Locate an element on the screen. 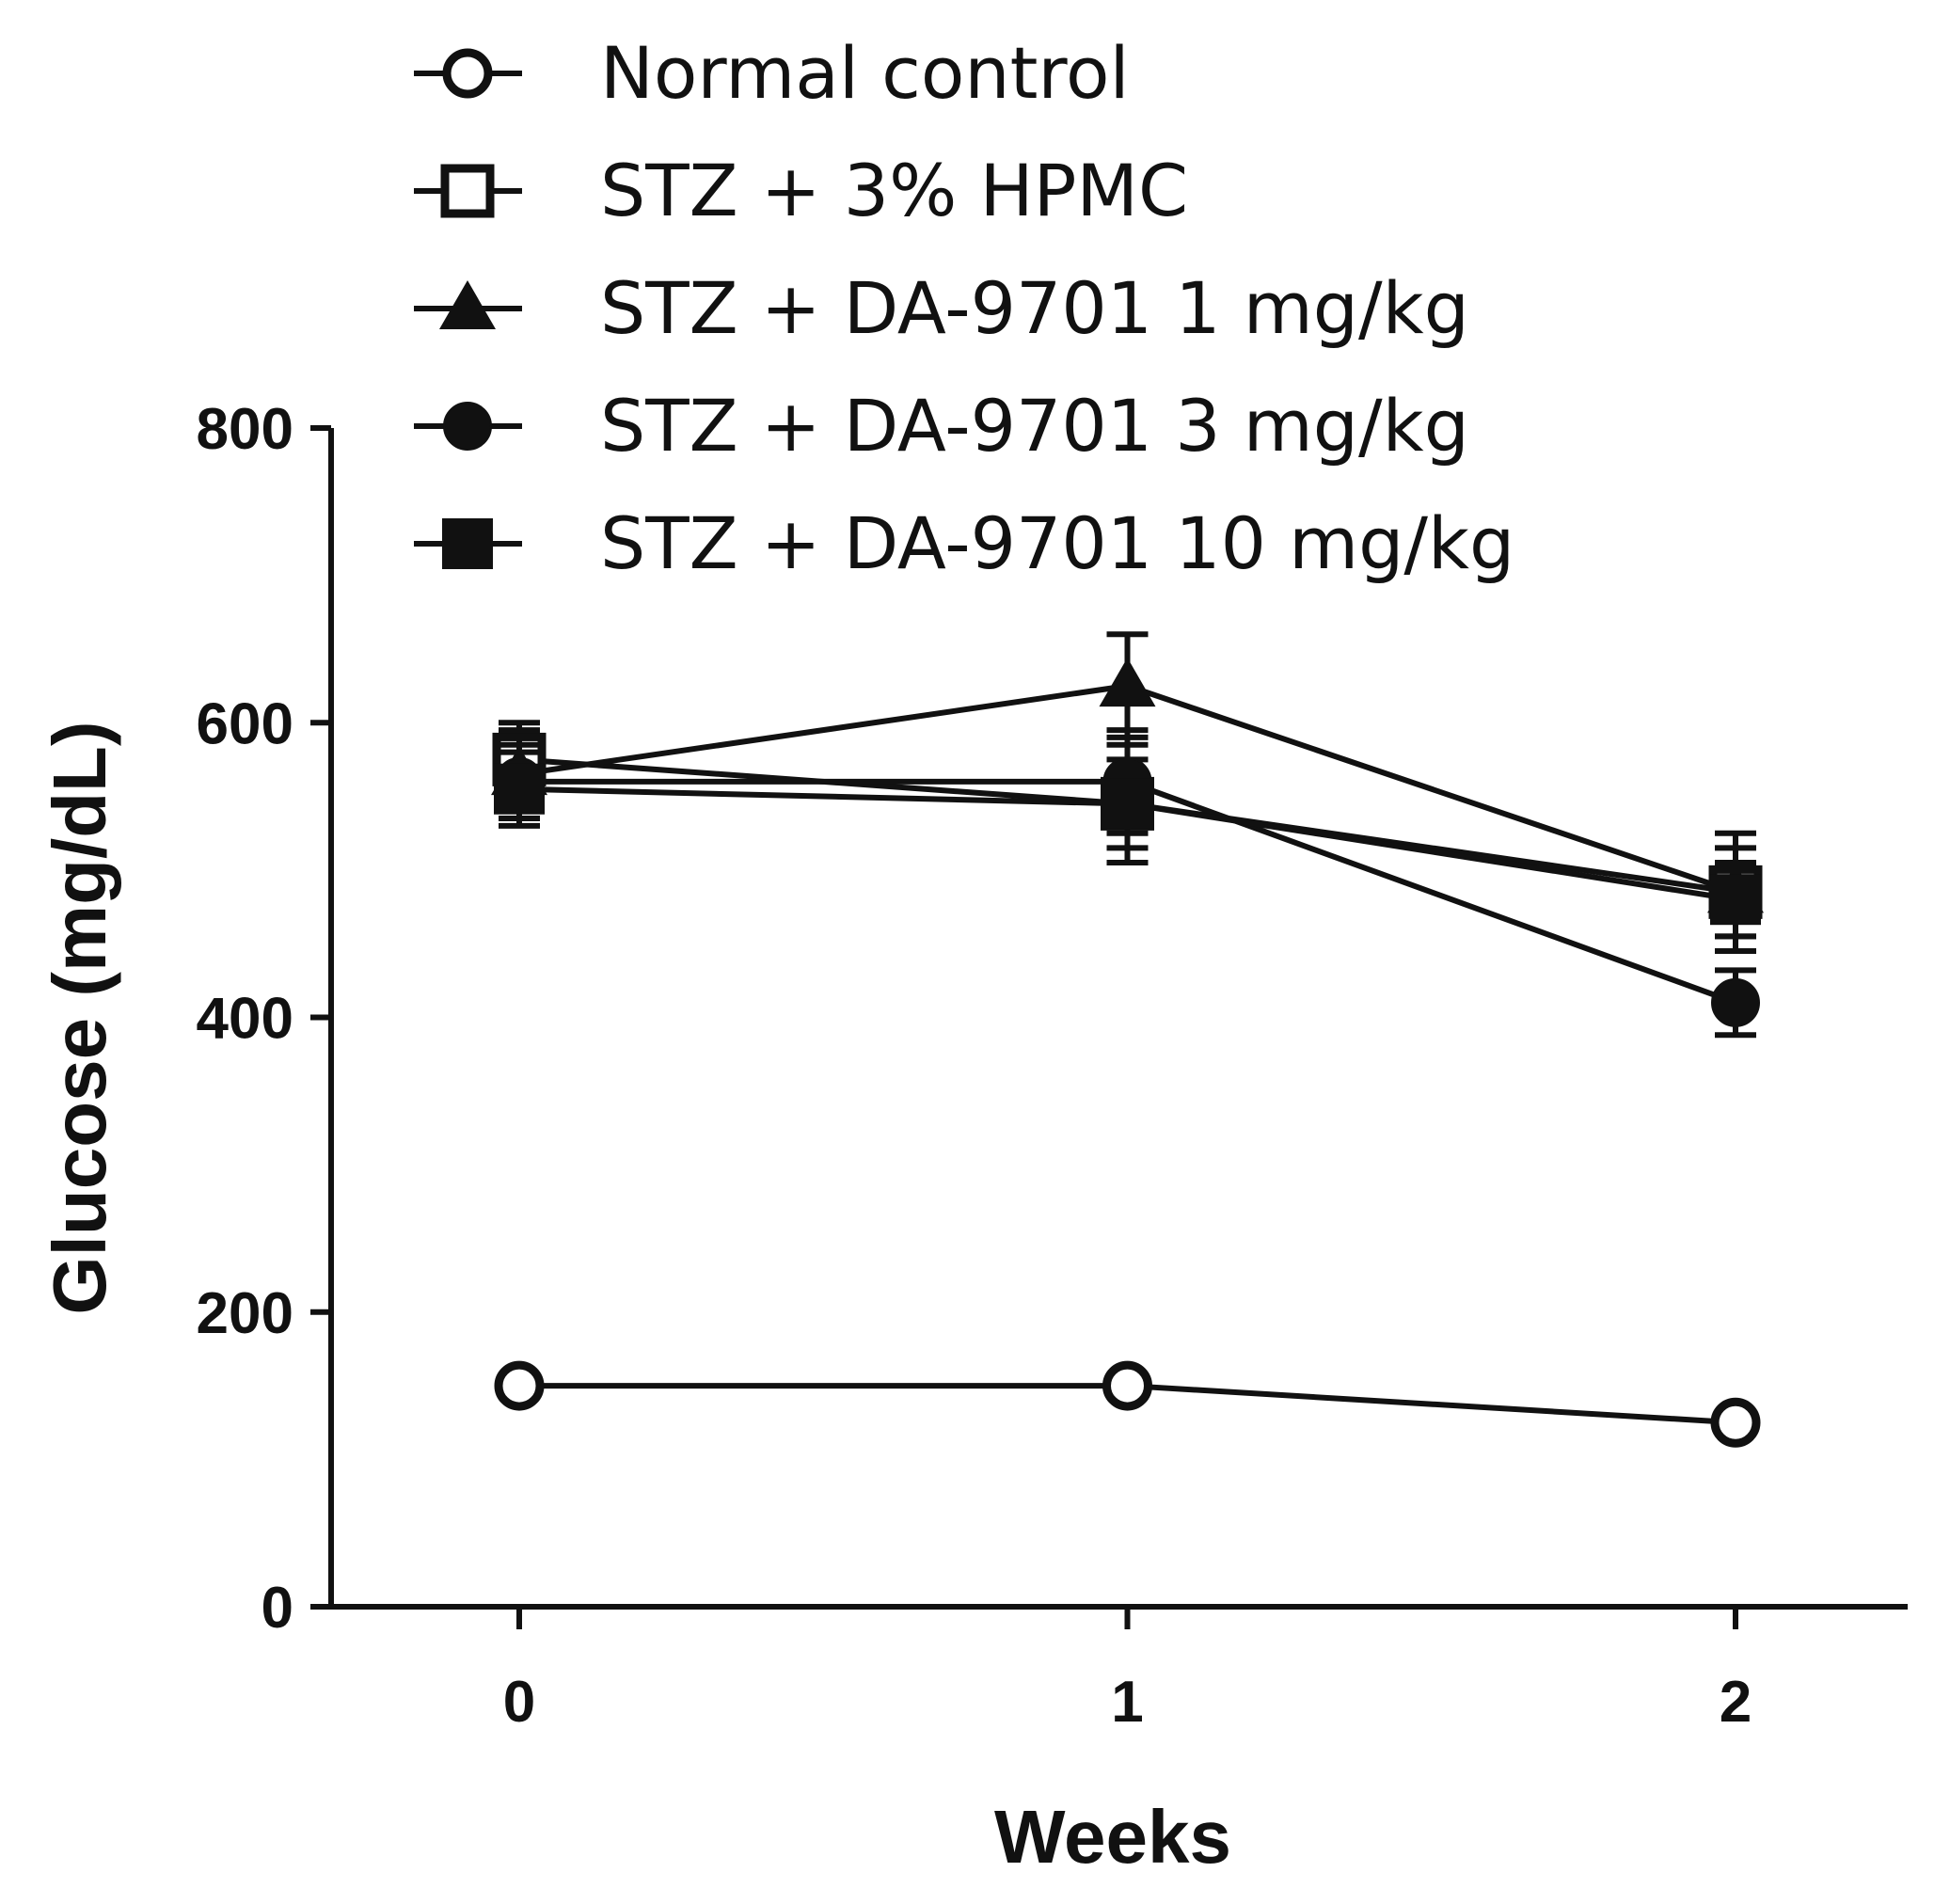  legend-item: Normal control is located at coordinates (772, 73).